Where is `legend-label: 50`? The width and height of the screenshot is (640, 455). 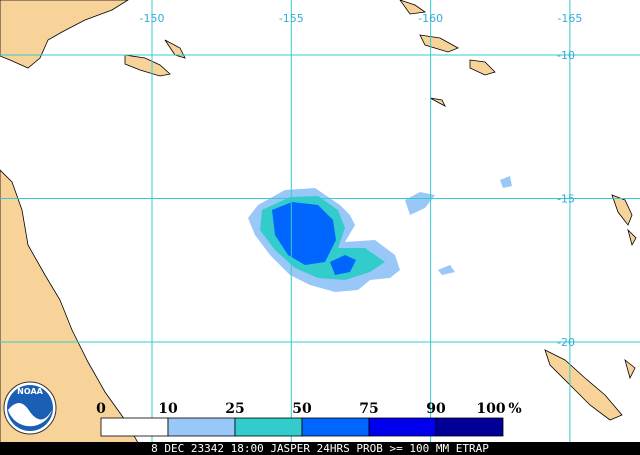
legend-label: 50 is located at coordinates (302, 409).